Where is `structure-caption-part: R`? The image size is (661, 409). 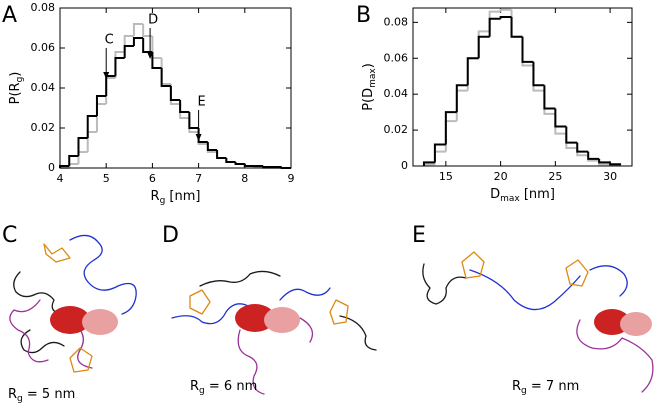 structure-caption-part: R is located at coordinates (516, 386).